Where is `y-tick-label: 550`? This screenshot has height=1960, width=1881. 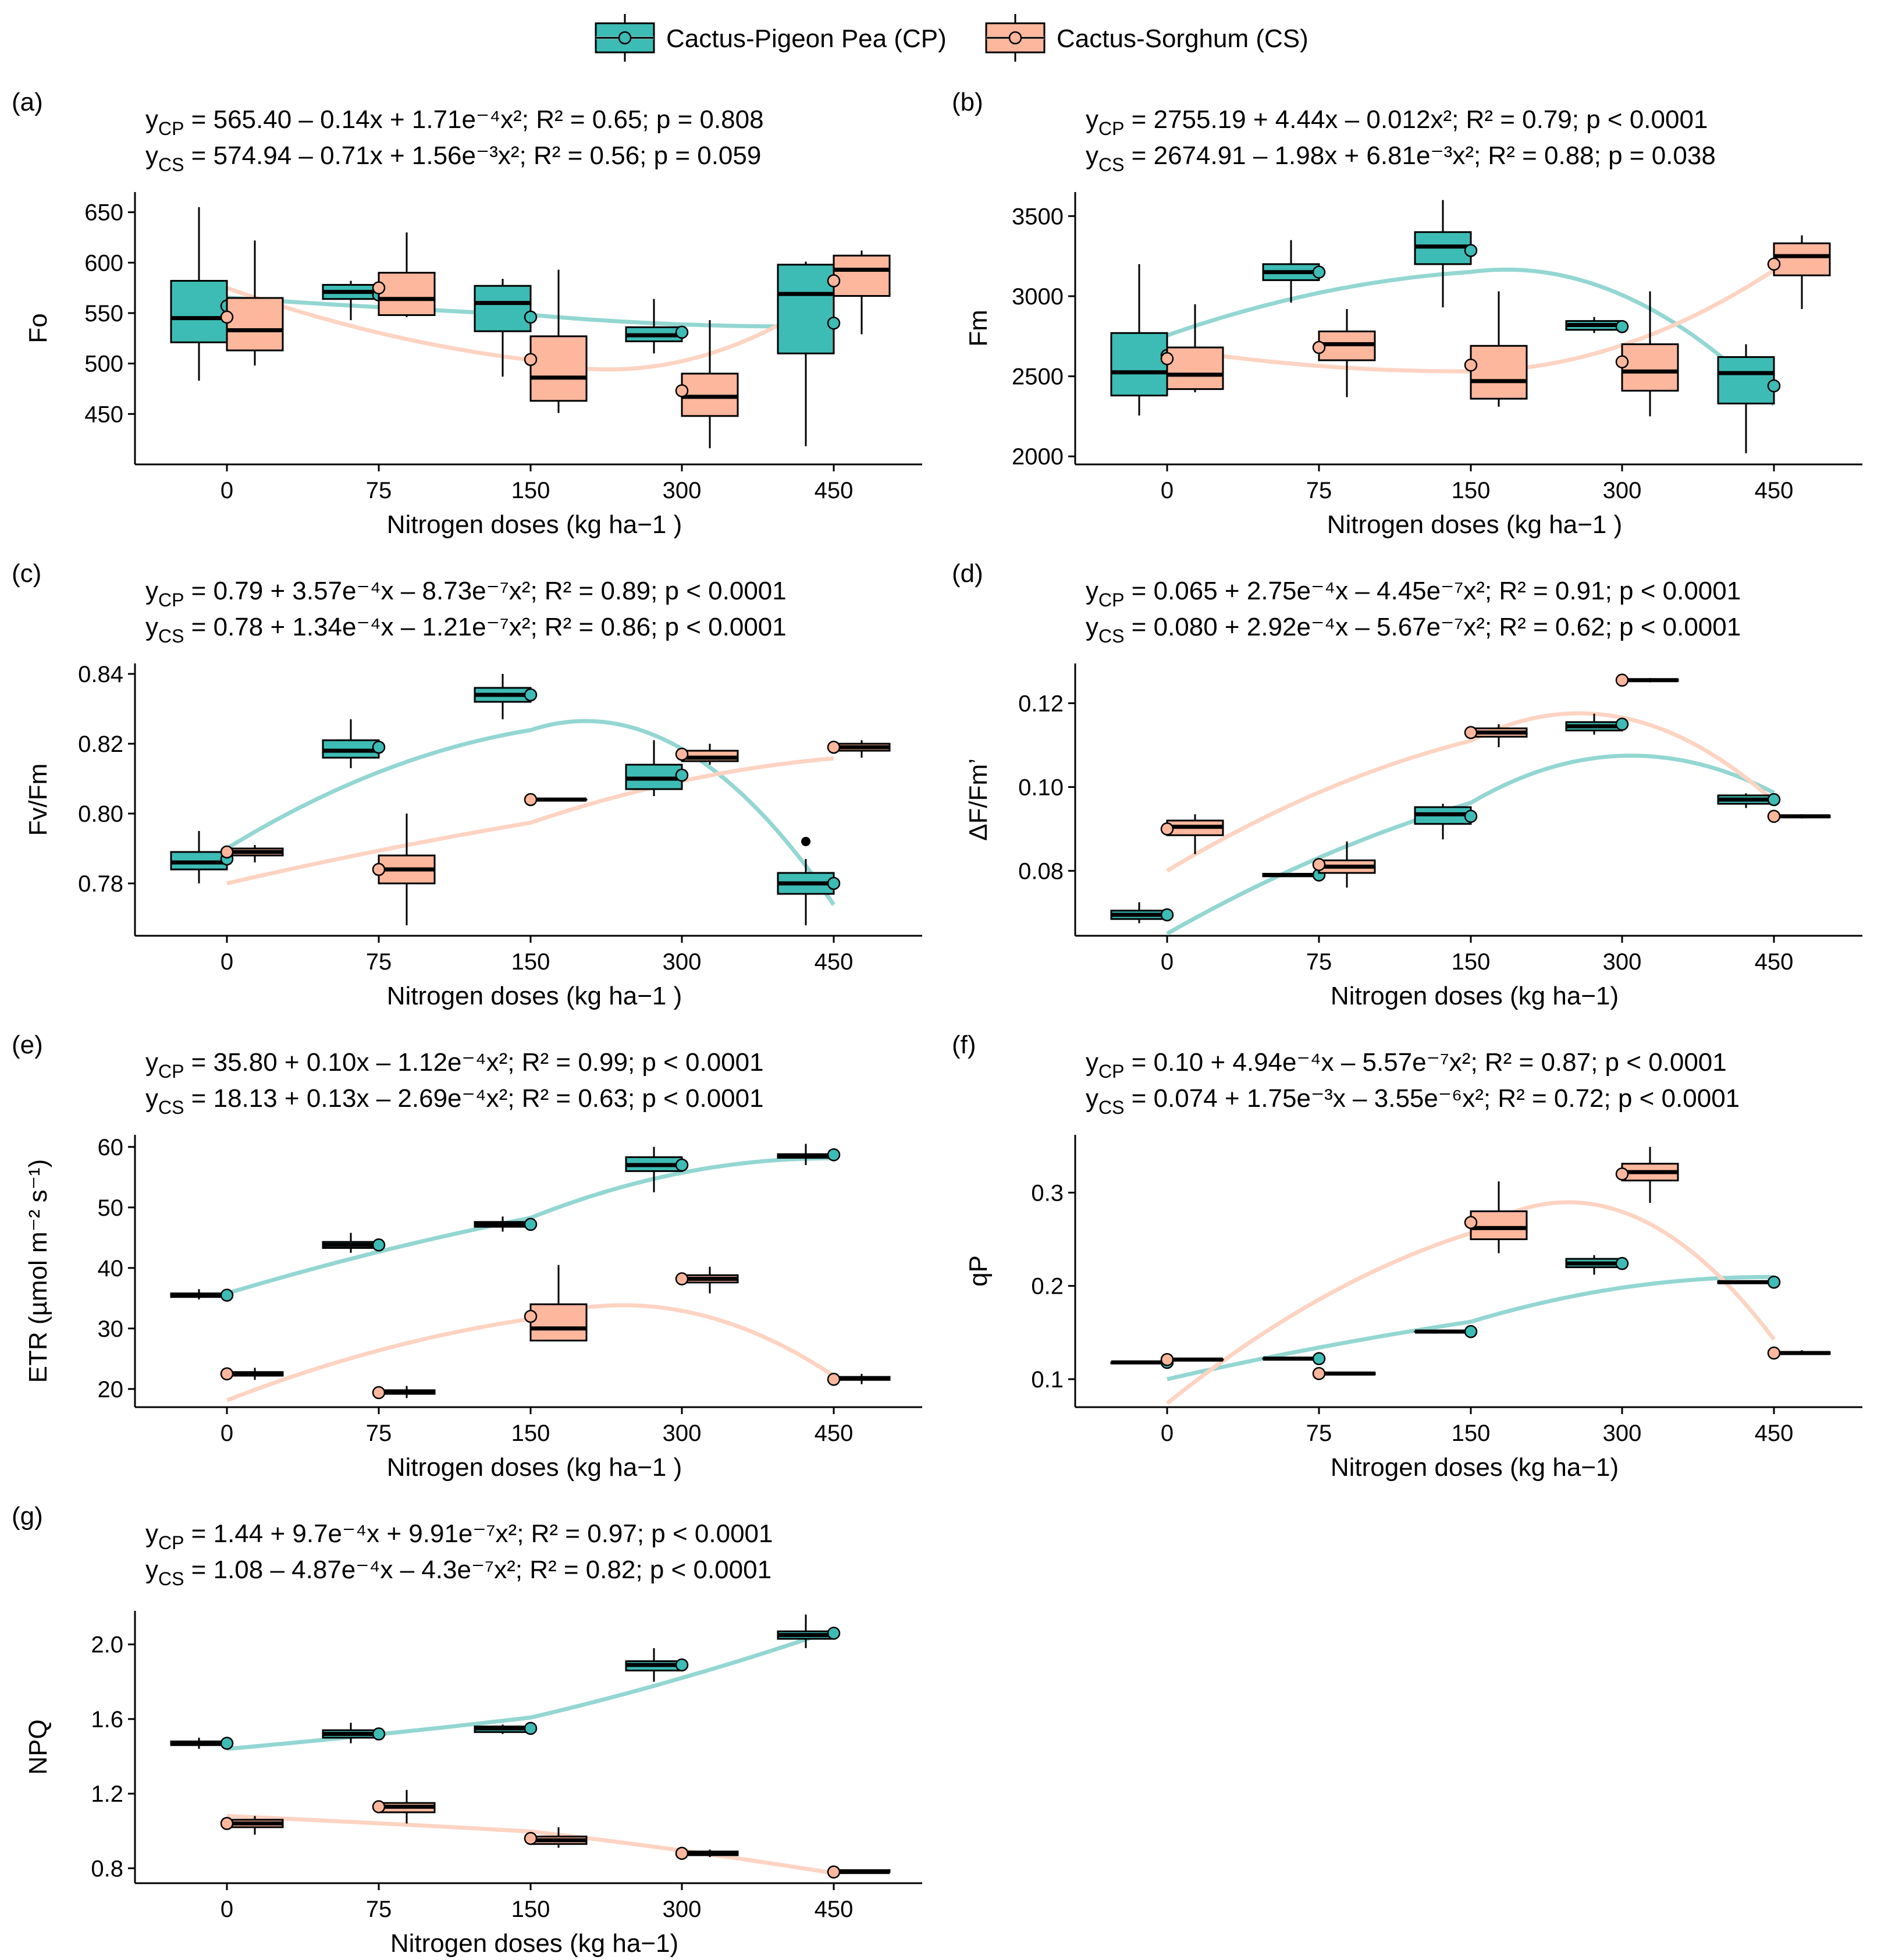
y-tick-label: 550 is located at coordinates (104, 313).